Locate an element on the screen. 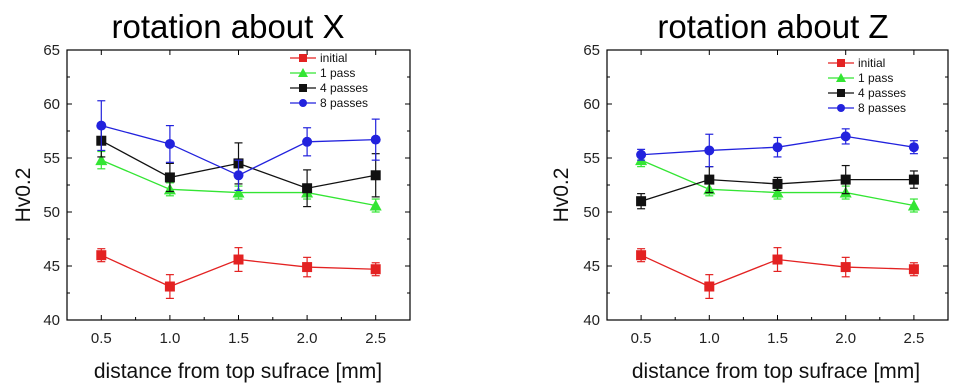  chart-title: rotation about X is located at coordinates (228, 26).